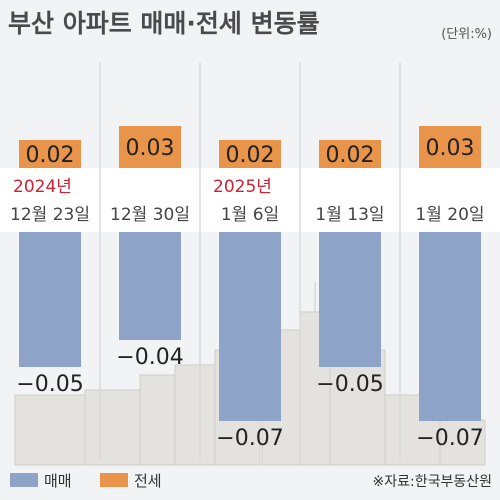 The image size is (500, 500). What do you see at coordinates (148, 481) in the screenshot?
I see `legend-label-전세: 전세` at bounding box center [148, 481].